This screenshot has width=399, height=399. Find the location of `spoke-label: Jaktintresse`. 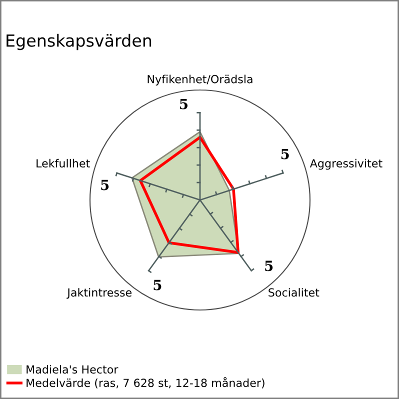

spoke-label: Jaktintresse is located at coordinates (99, 293).